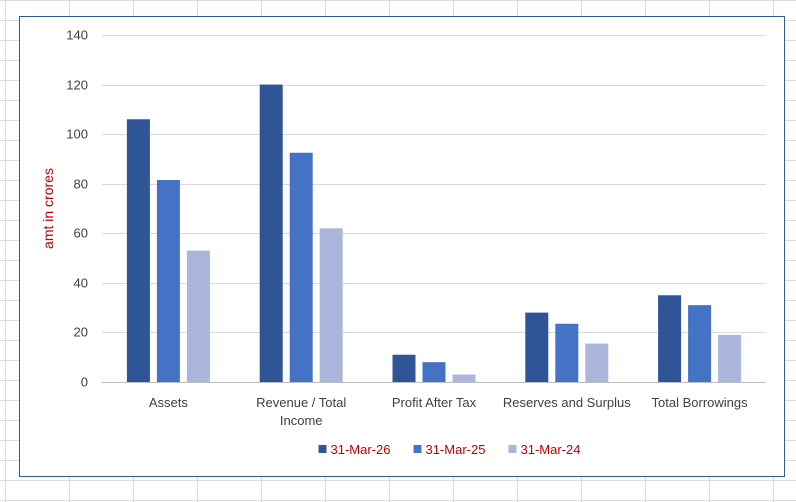 Image resolution: width=796 pixels, height=502 pixels. Describe the element at coordinates (81, 332) in the screenshot. I see `y-tick-label: 20` at that location.